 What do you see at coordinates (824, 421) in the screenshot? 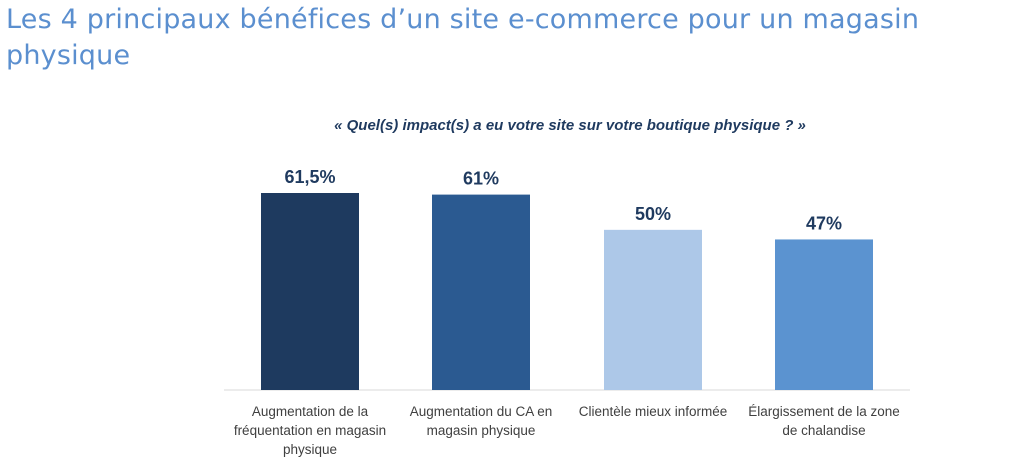
I see `category-label-4: Élargissement de la zone de chalandise` at bounding box center [824, 421].